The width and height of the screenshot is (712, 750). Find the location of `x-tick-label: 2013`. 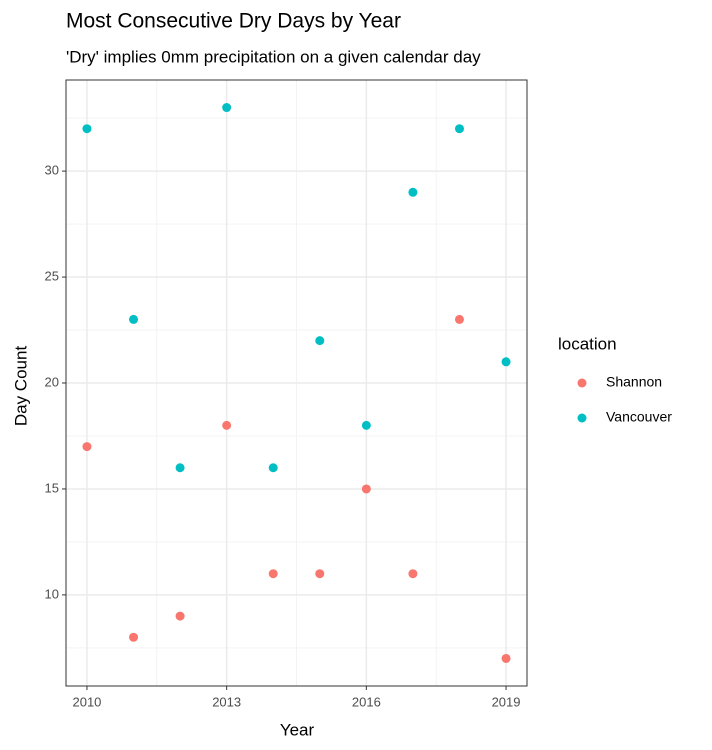

x-tick-label: 2013 is located at coordinates (226, 701).